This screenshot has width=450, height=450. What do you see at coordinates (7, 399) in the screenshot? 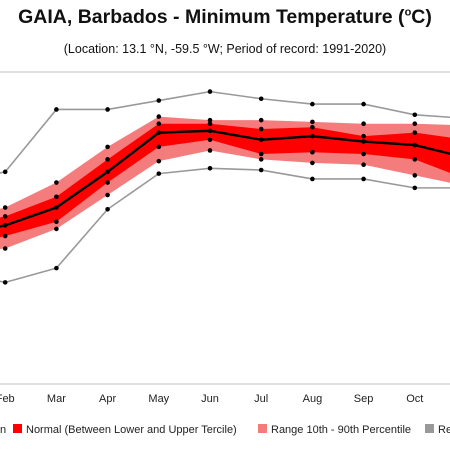
I see `x-tick-label: Feb` at bounding box center [7, 399].